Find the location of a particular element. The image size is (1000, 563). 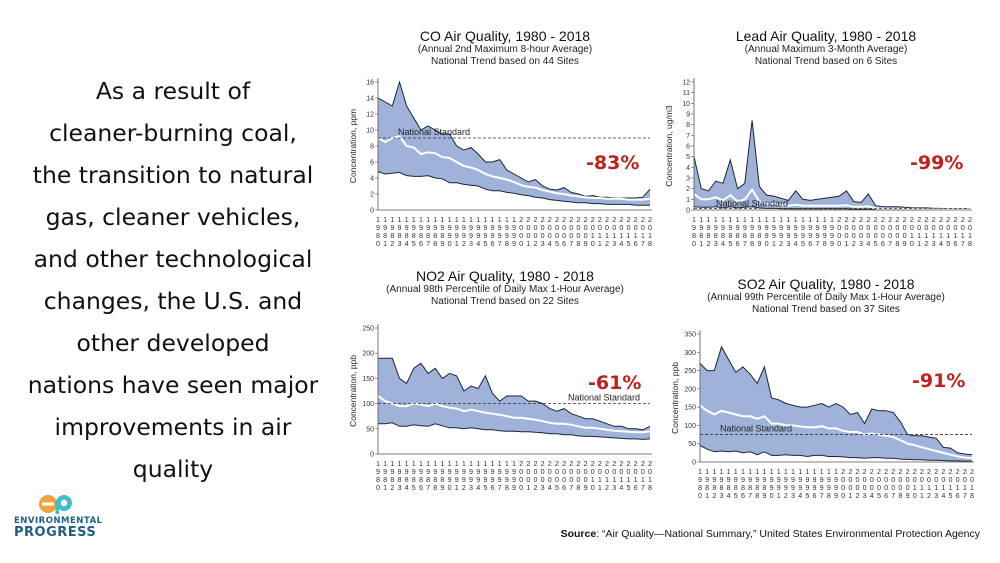

y-tick-label: 14 is located at coordinates (370, 99).